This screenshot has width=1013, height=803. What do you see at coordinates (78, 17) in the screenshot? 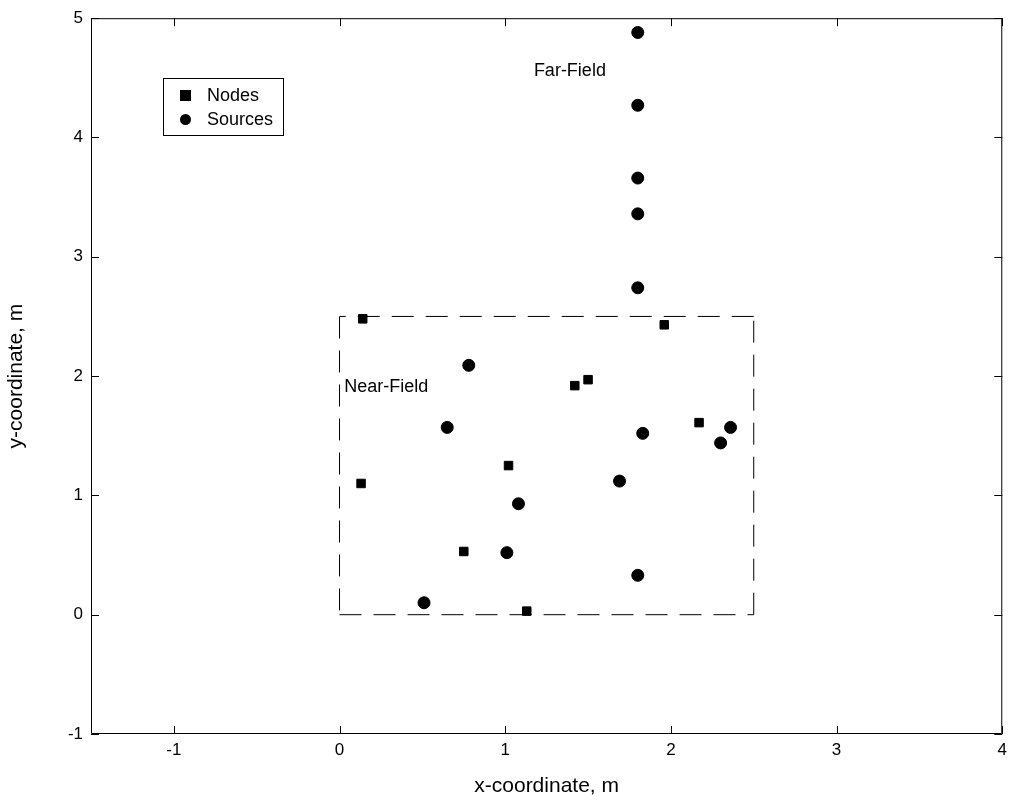
I see `y-tick-label: 5` at bounding box center [78, 17].